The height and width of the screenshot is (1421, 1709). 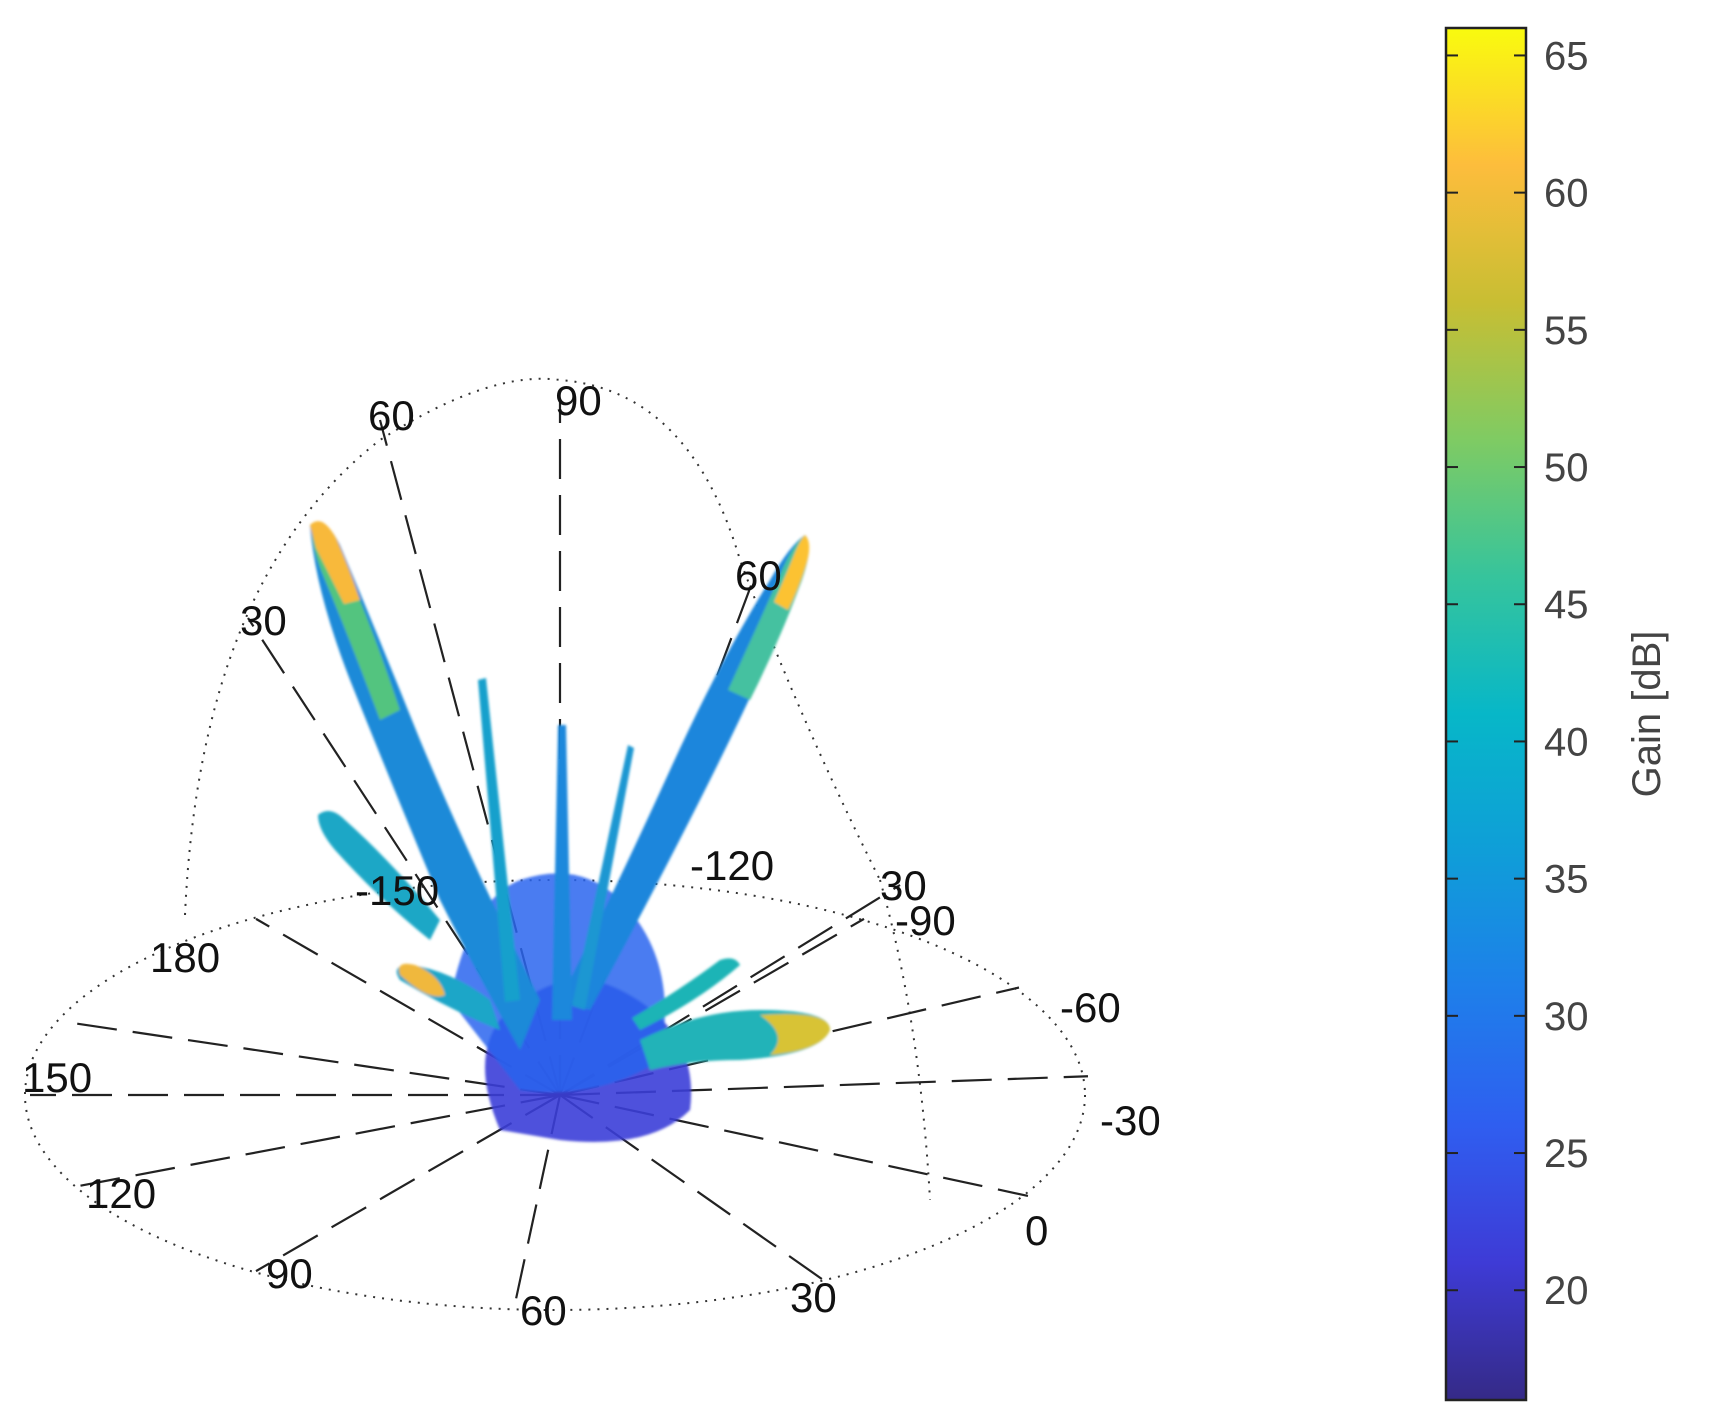 What do you see at coordinates (499, 840) in the screenshot?
I see `spike-left` at bounding box center [499, 840].